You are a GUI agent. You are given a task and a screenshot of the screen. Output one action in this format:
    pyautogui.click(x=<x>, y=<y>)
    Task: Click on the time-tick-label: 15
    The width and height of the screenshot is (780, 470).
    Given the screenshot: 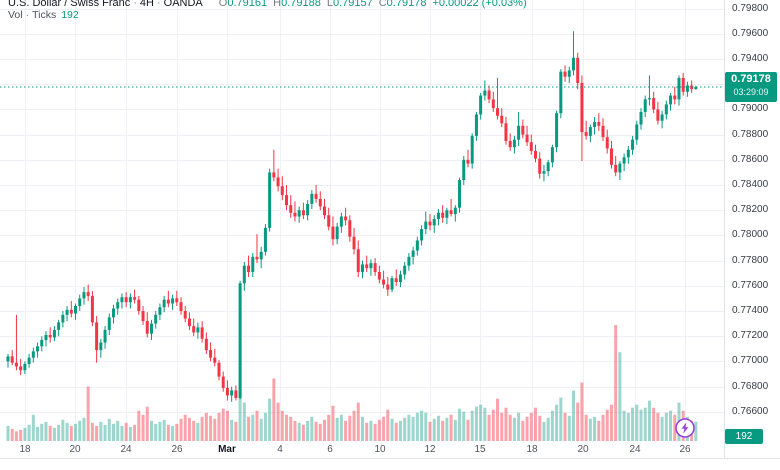 What is the action you would take?
    pyautogui.click(x=480, y=449)
    